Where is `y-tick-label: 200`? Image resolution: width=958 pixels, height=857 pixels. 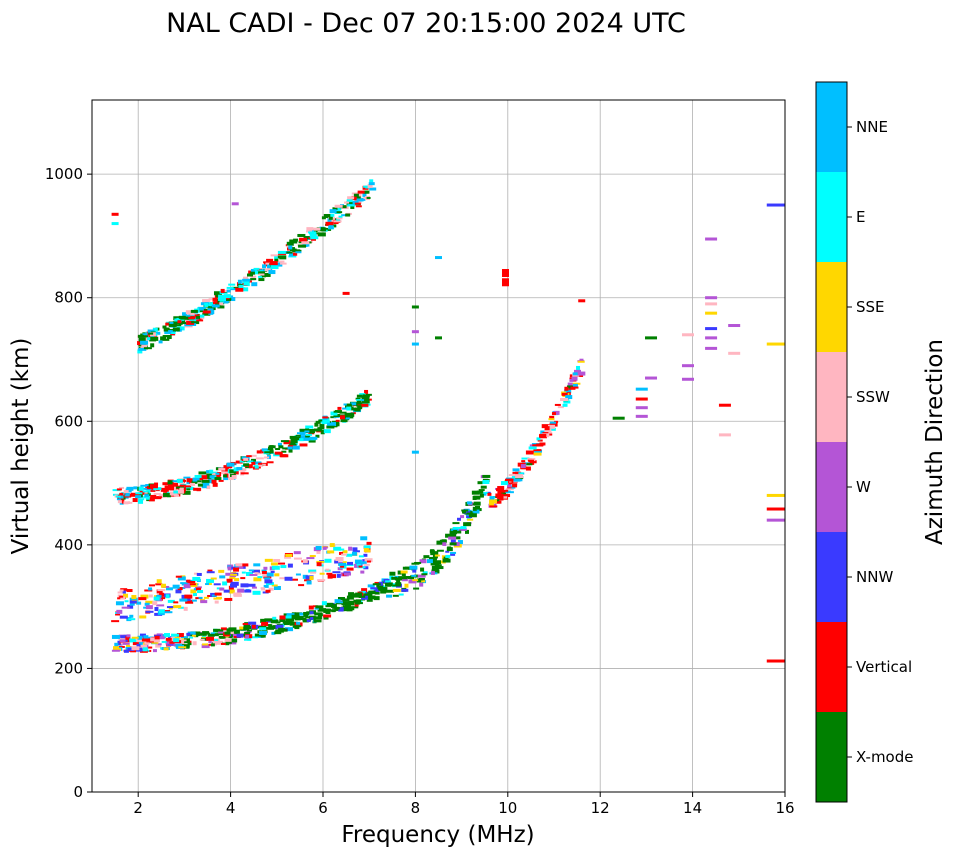 y-tick-label: 200 is located at coordinates (68, 668).